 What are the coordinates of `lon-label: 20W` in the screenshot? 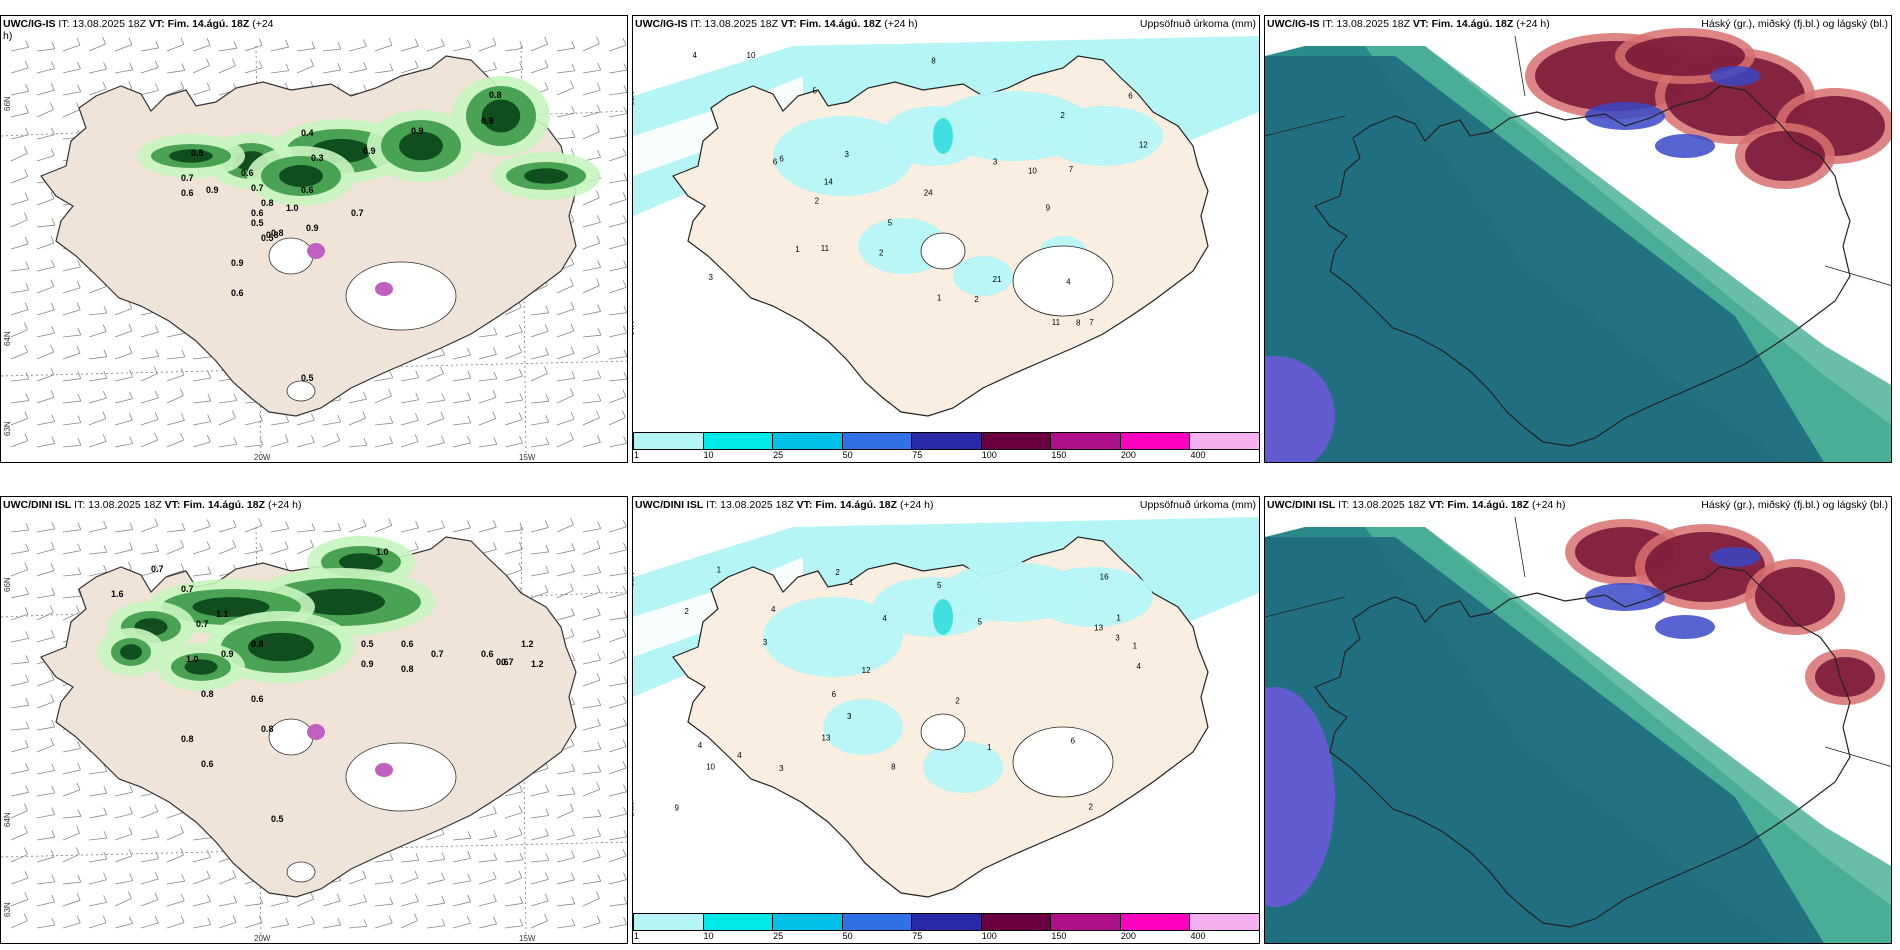 It's located at (262, 457).